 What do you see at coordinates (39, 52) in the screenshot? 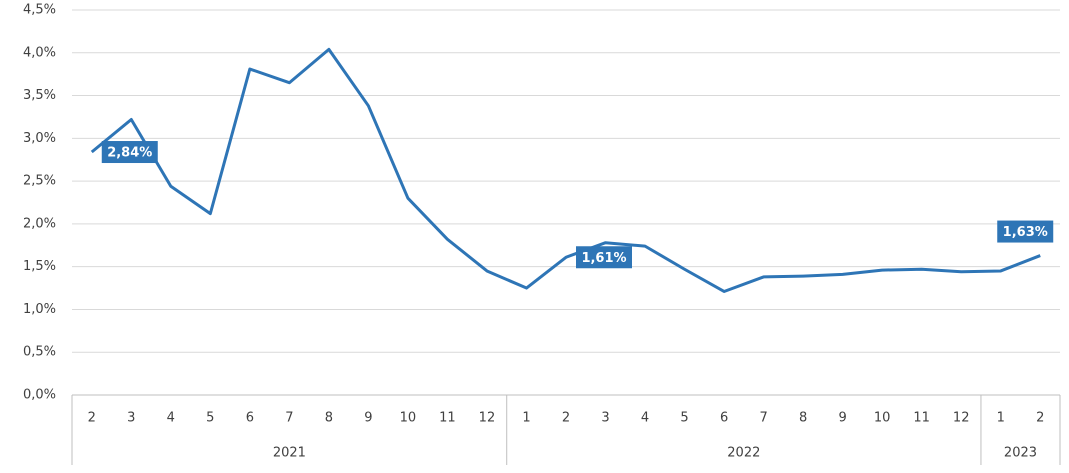
I see `y-tick-label: 4,0%` at bounding box center [39, 52].